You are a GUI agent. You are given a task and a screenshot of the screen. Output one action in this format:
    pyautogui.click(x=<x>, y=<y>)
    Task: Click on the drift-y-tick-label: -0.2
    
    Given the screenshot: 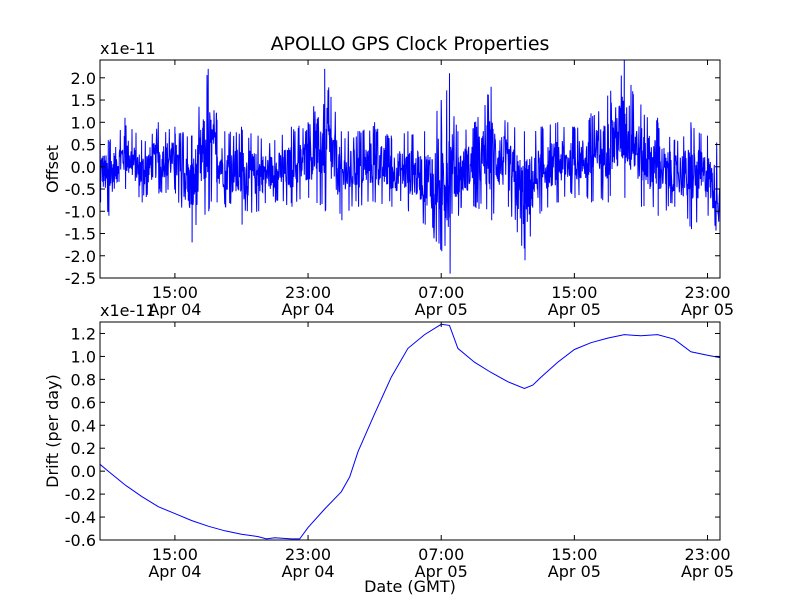 What is the action you would take?
    pyautogui.click(x=80, y=494)
    